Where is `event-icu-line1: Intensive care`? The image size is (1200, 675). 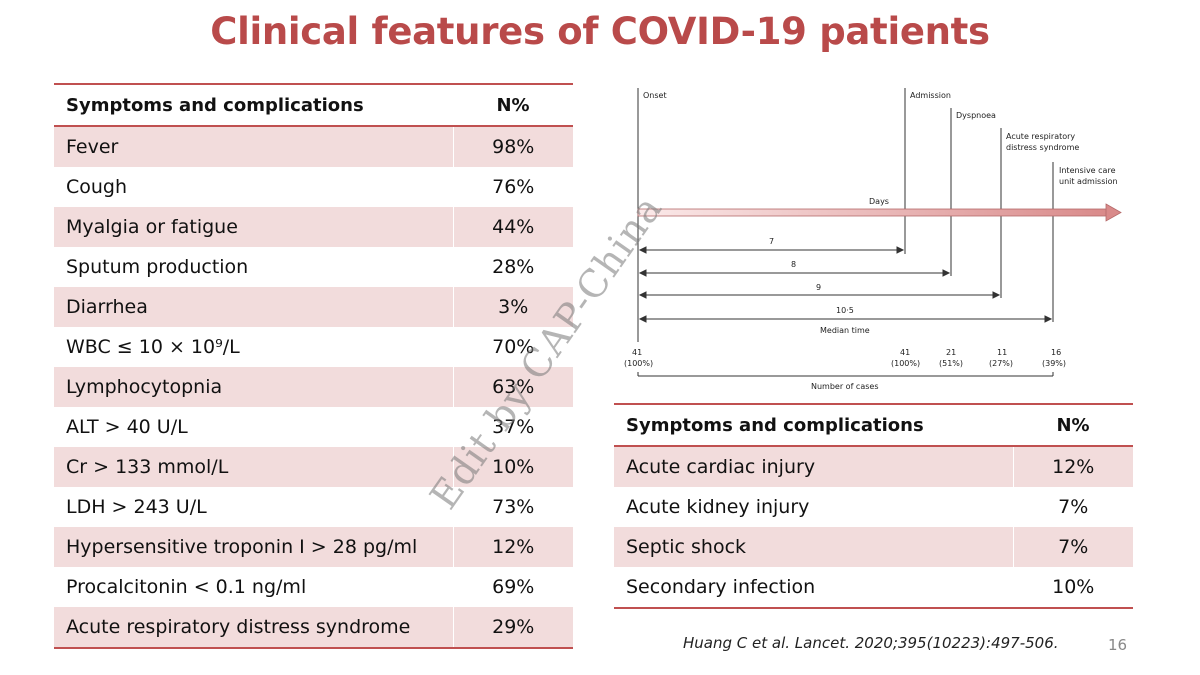
event-icu-line1: Intensive care is located at coordinates (1087, 170).